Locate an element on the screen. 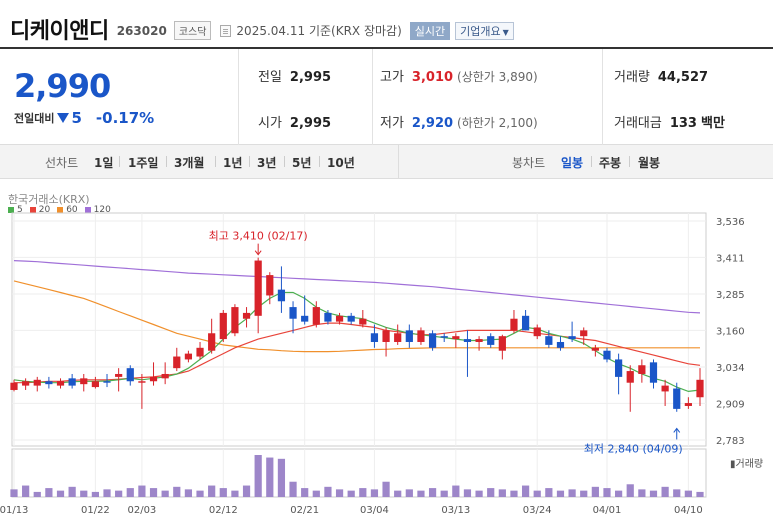  volume: 거래량 44,527 is located at coordinates (661, 75).